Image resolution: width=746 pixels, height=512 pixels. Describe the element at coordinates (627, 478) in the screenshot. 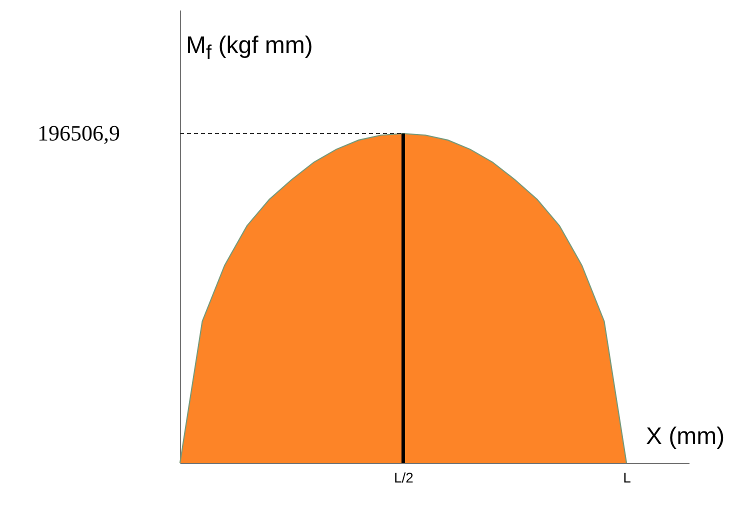

I see `x-tick-label: L` at that location.